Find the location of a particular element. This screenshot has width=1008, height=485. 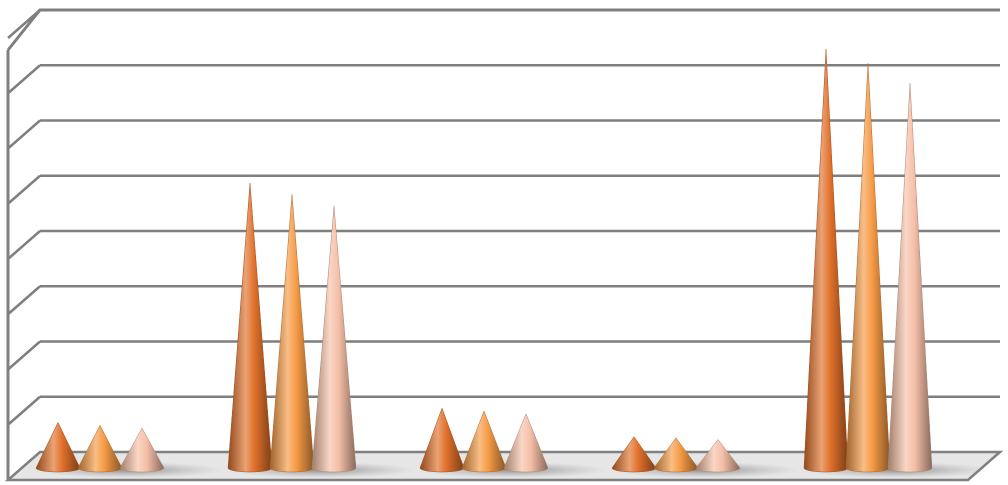

cone-c3-s3 is located at coordinates (526, 443).